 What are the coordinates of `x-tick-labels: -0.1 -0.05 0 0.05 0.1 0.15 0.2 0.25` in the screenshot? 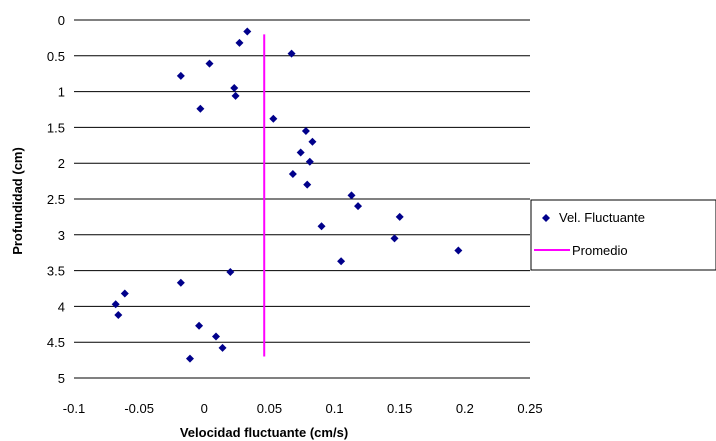 It's located at (303, 408).